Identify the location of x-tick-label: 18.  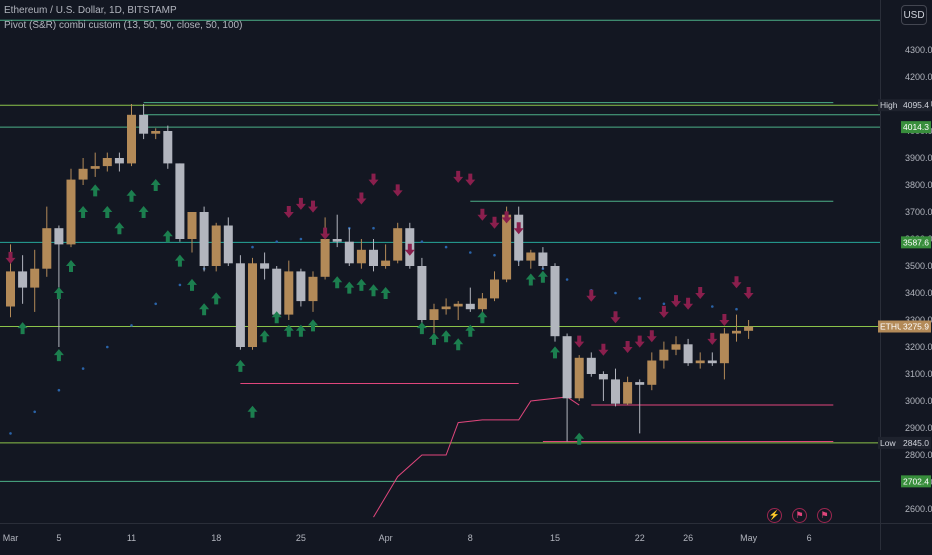
(216, 538).